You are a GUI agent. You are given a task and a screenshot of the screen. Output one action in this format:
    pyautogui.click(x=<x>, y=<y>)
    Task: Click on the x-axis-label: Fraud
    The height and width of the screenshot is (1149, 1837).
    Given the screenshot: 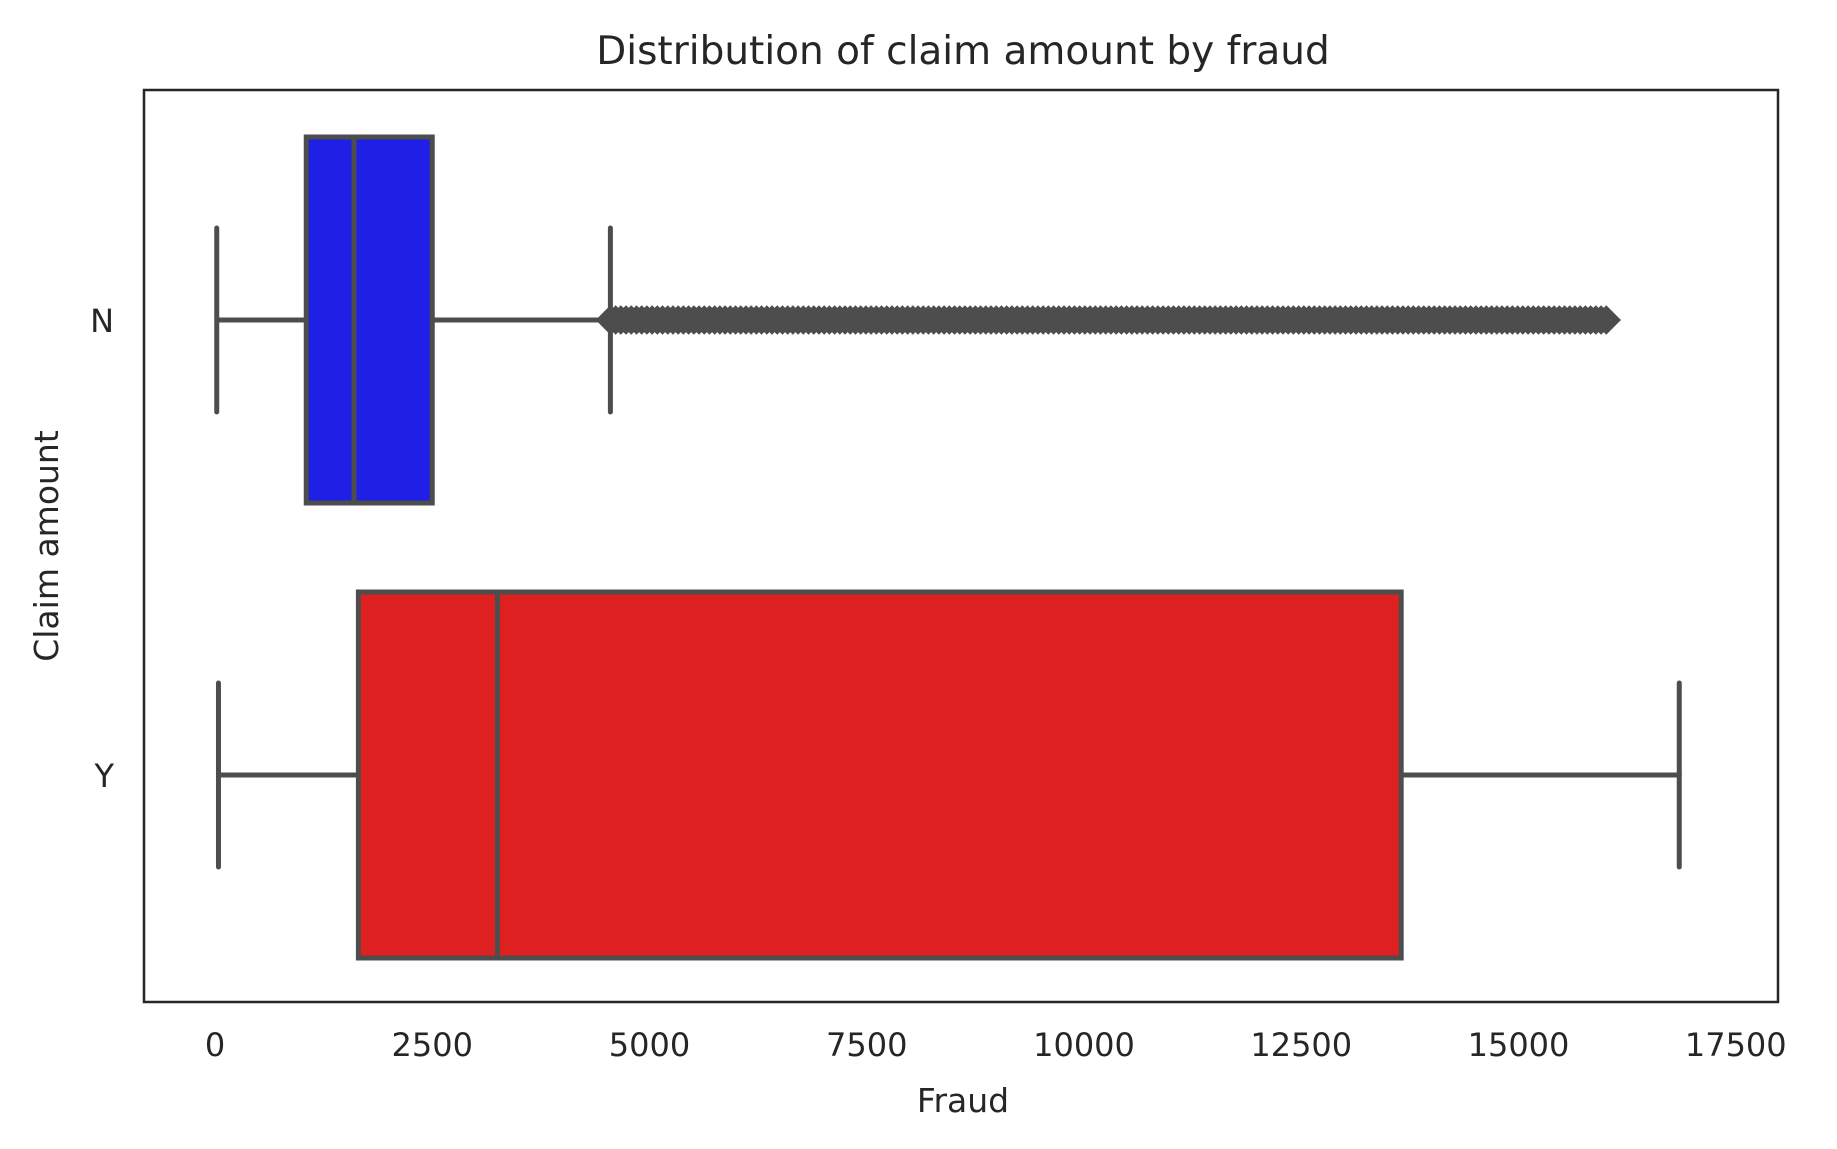 What is the action you would take?
    pyautogui.click(x=963, y=1100)
    